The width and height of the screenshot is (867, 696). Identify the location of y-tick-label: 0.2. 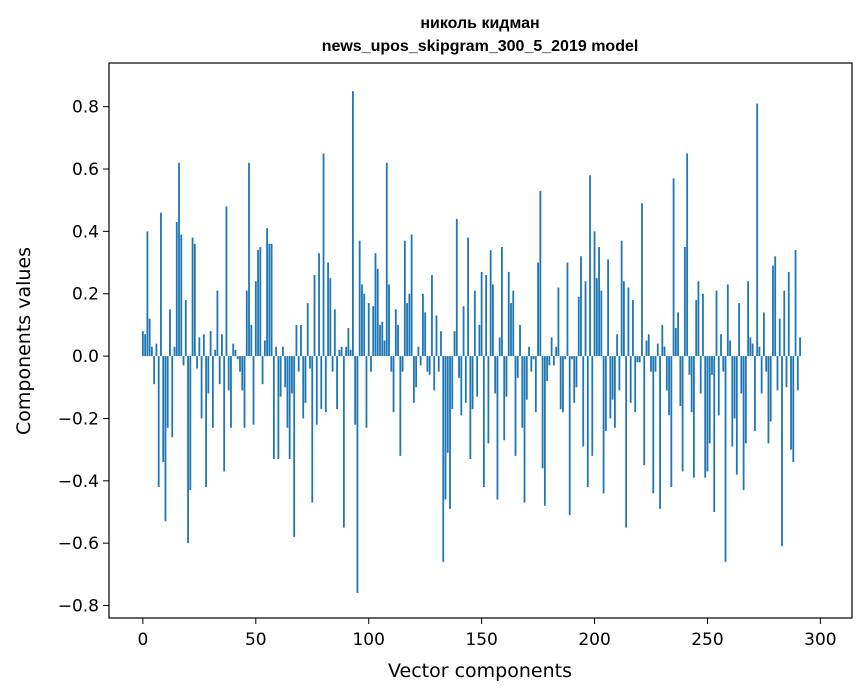
(85, 295).